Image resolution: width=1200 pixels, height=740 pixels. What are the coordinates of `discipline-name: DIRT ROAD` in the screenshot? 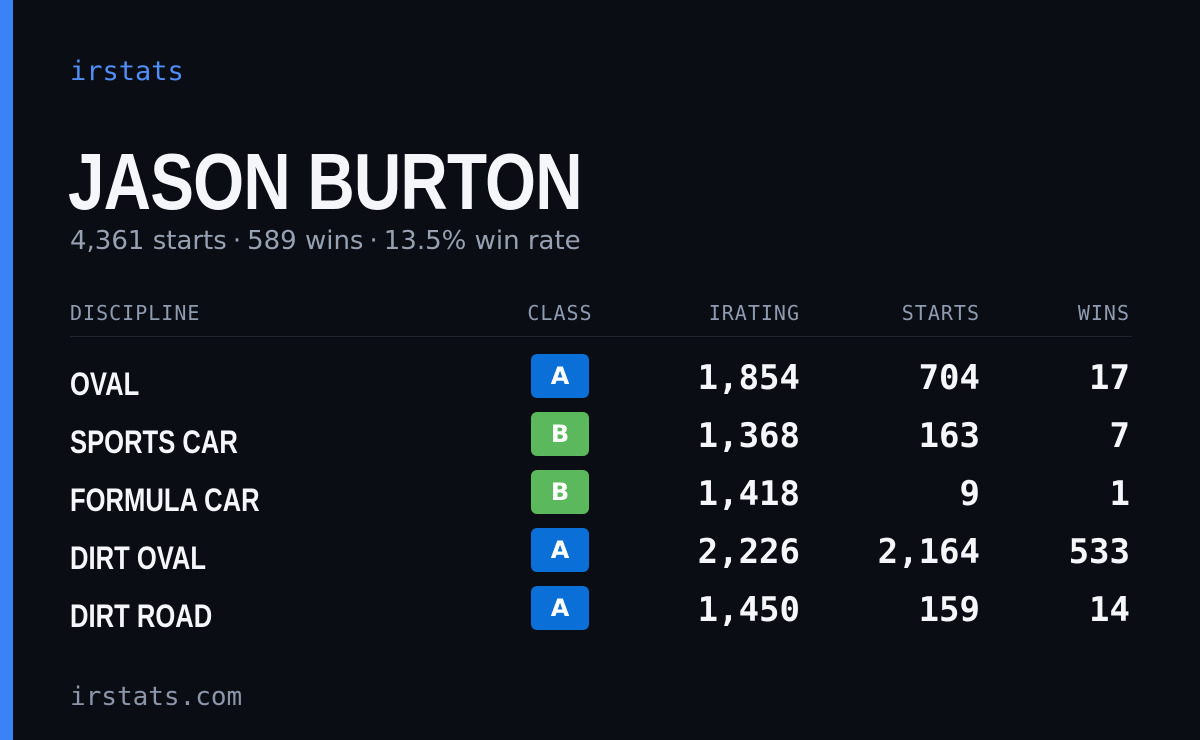 It's located at (141, 616).